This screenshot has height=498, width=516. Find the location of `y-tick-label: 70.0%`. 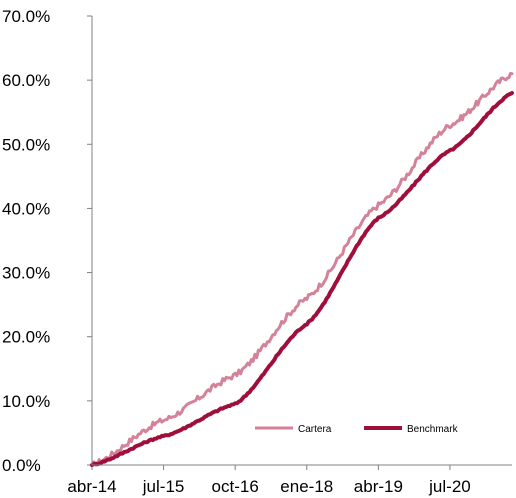

y-tick-label: 70.0% is located at coordinates (26, 16).